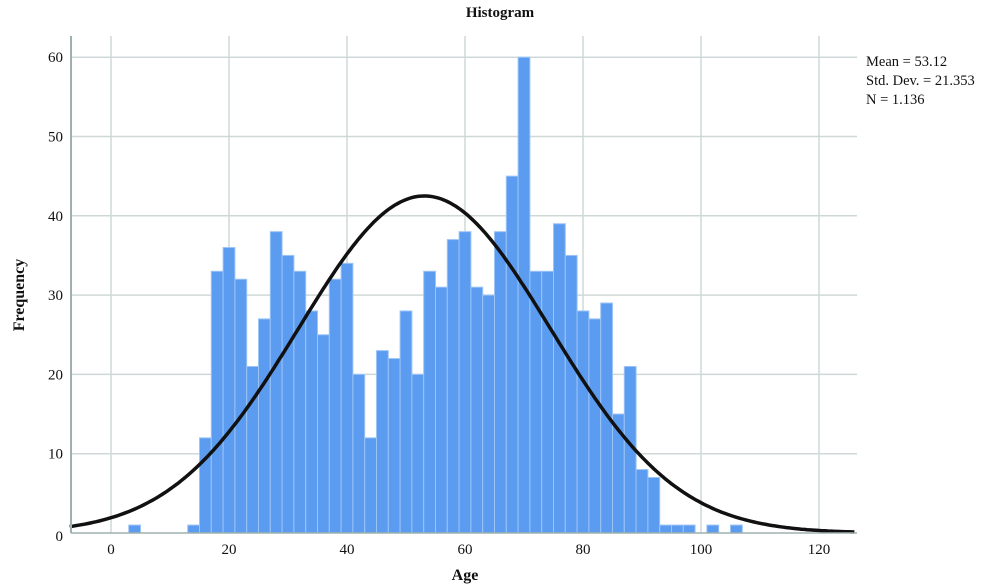 Image resolution: width=1000 pixels, height=587 pixels. Describe the element at coordinates (229, 550) in the screenshot. I see `x-tick-label: 20` at that location.